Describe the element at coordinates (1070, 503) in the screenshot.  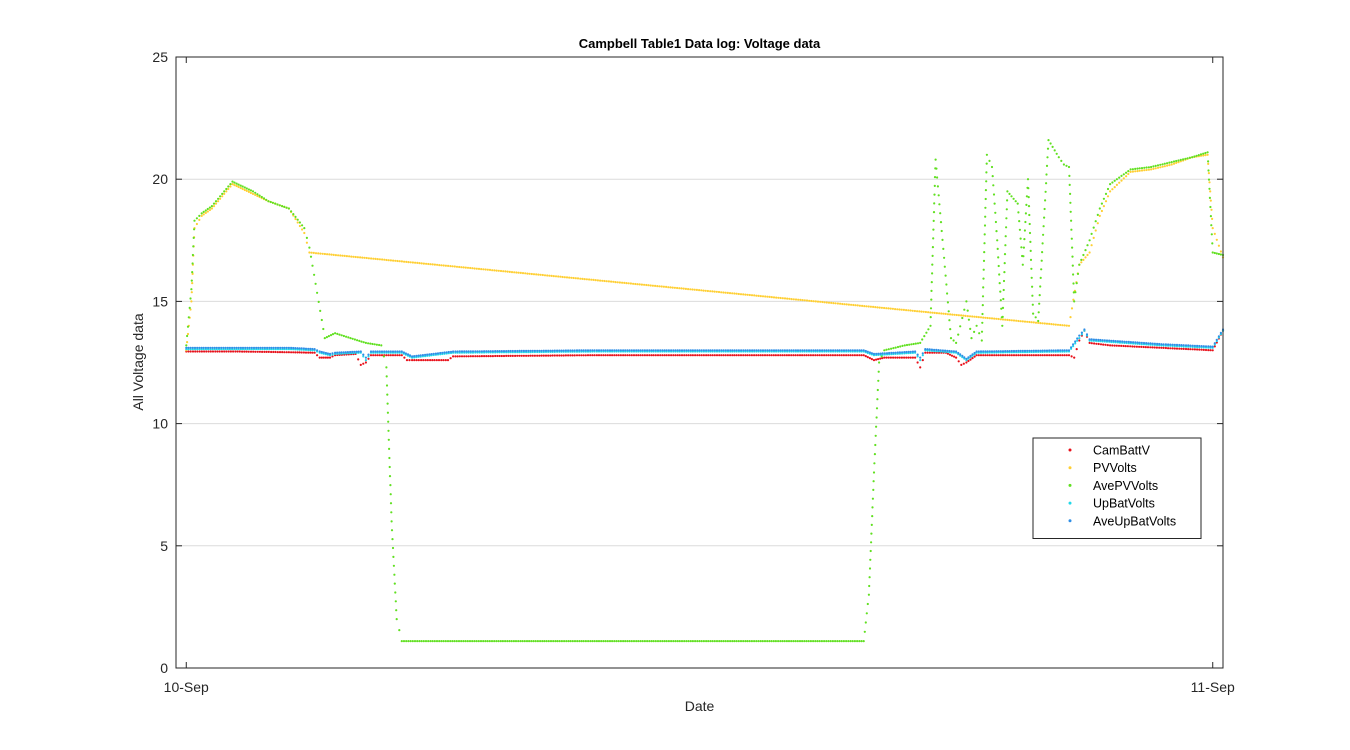
I see `legend-marker` at that location.